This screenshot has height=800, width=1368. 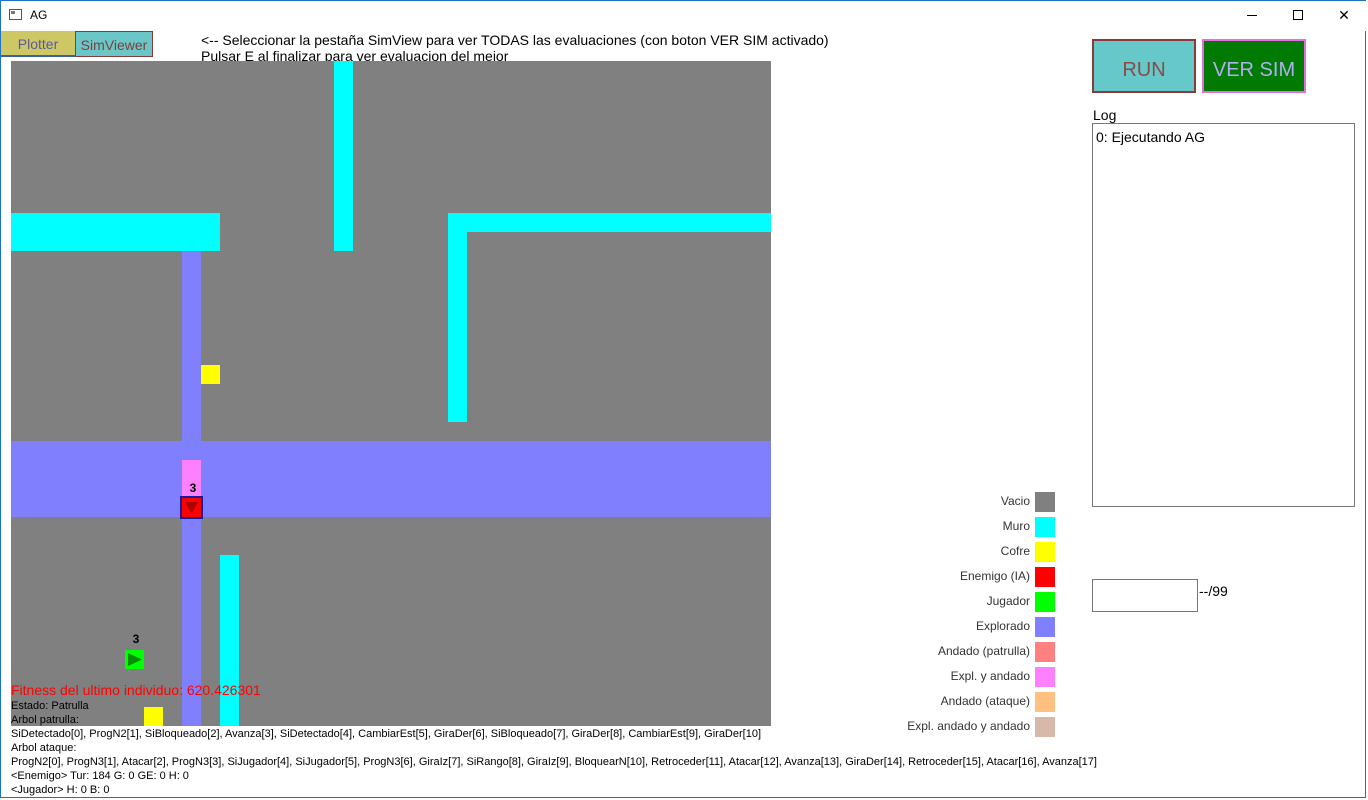 What do you see at coordinates (1045, 627) in the screenshot?
I see `legend-swatch-explorado` at bounding box center [1045, 627].